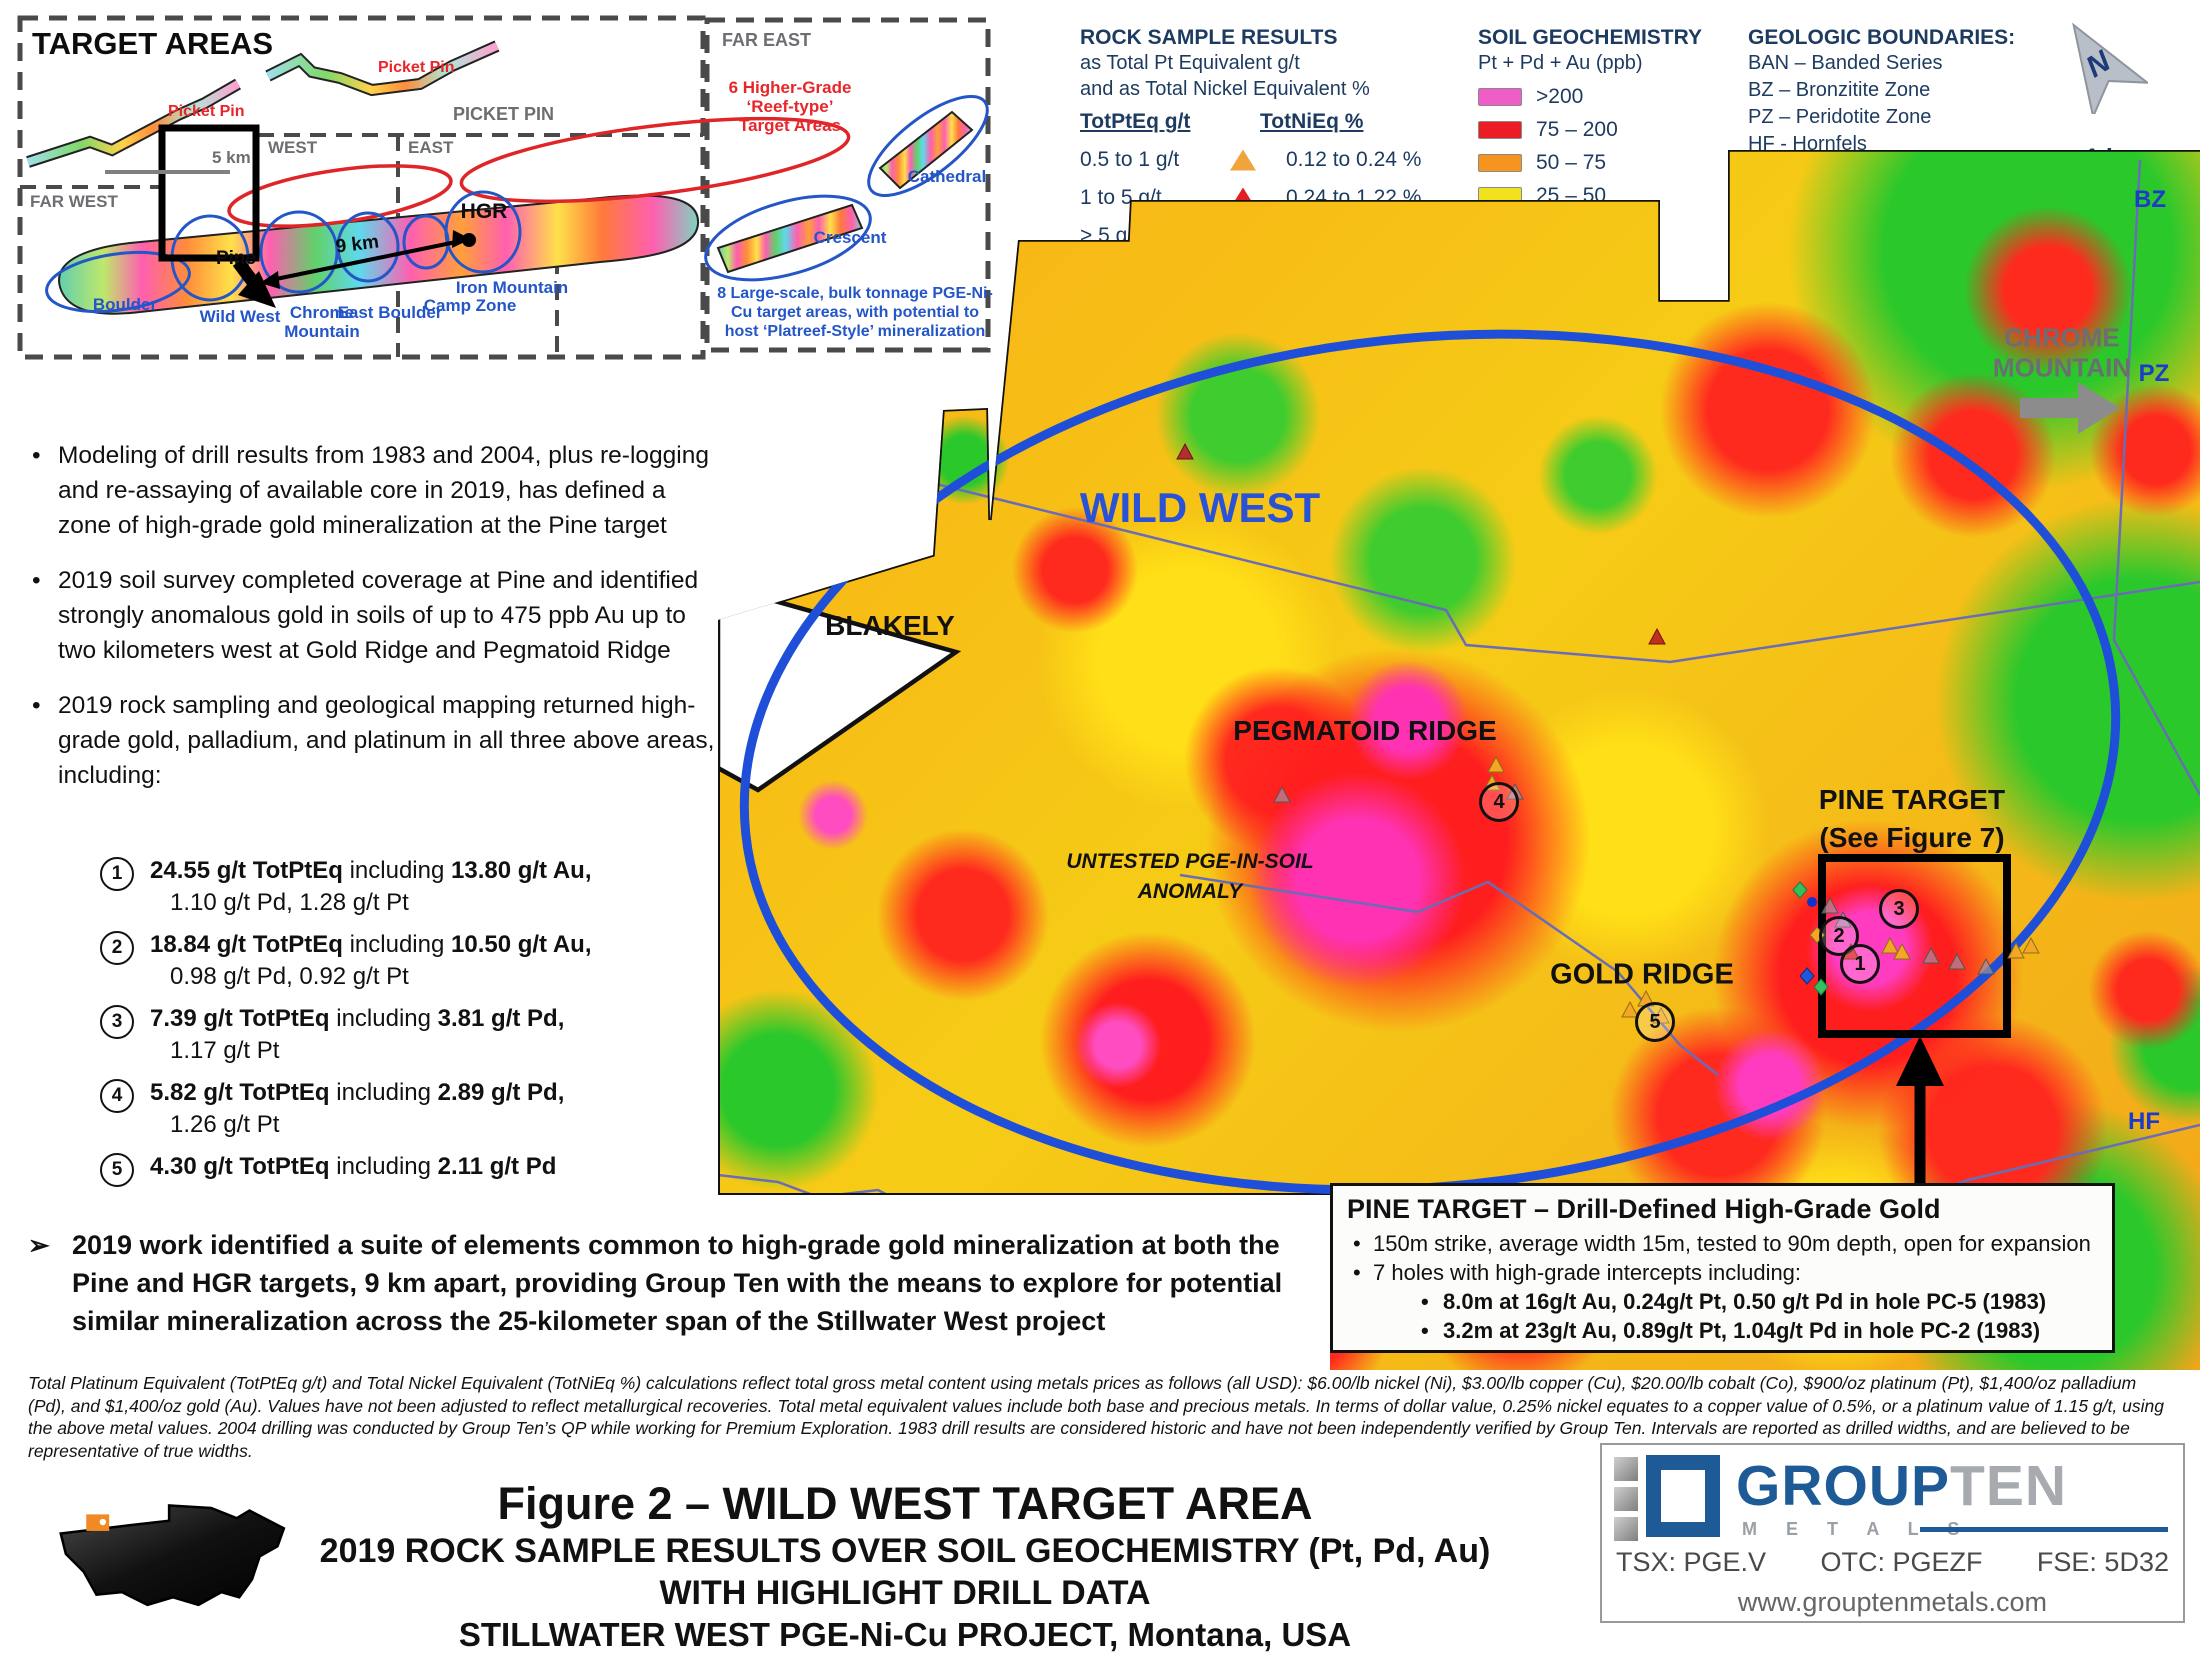 The width and height of the screenshot is (2200, 1656). I want to click on nine-km-arrow, so click(366, 260).